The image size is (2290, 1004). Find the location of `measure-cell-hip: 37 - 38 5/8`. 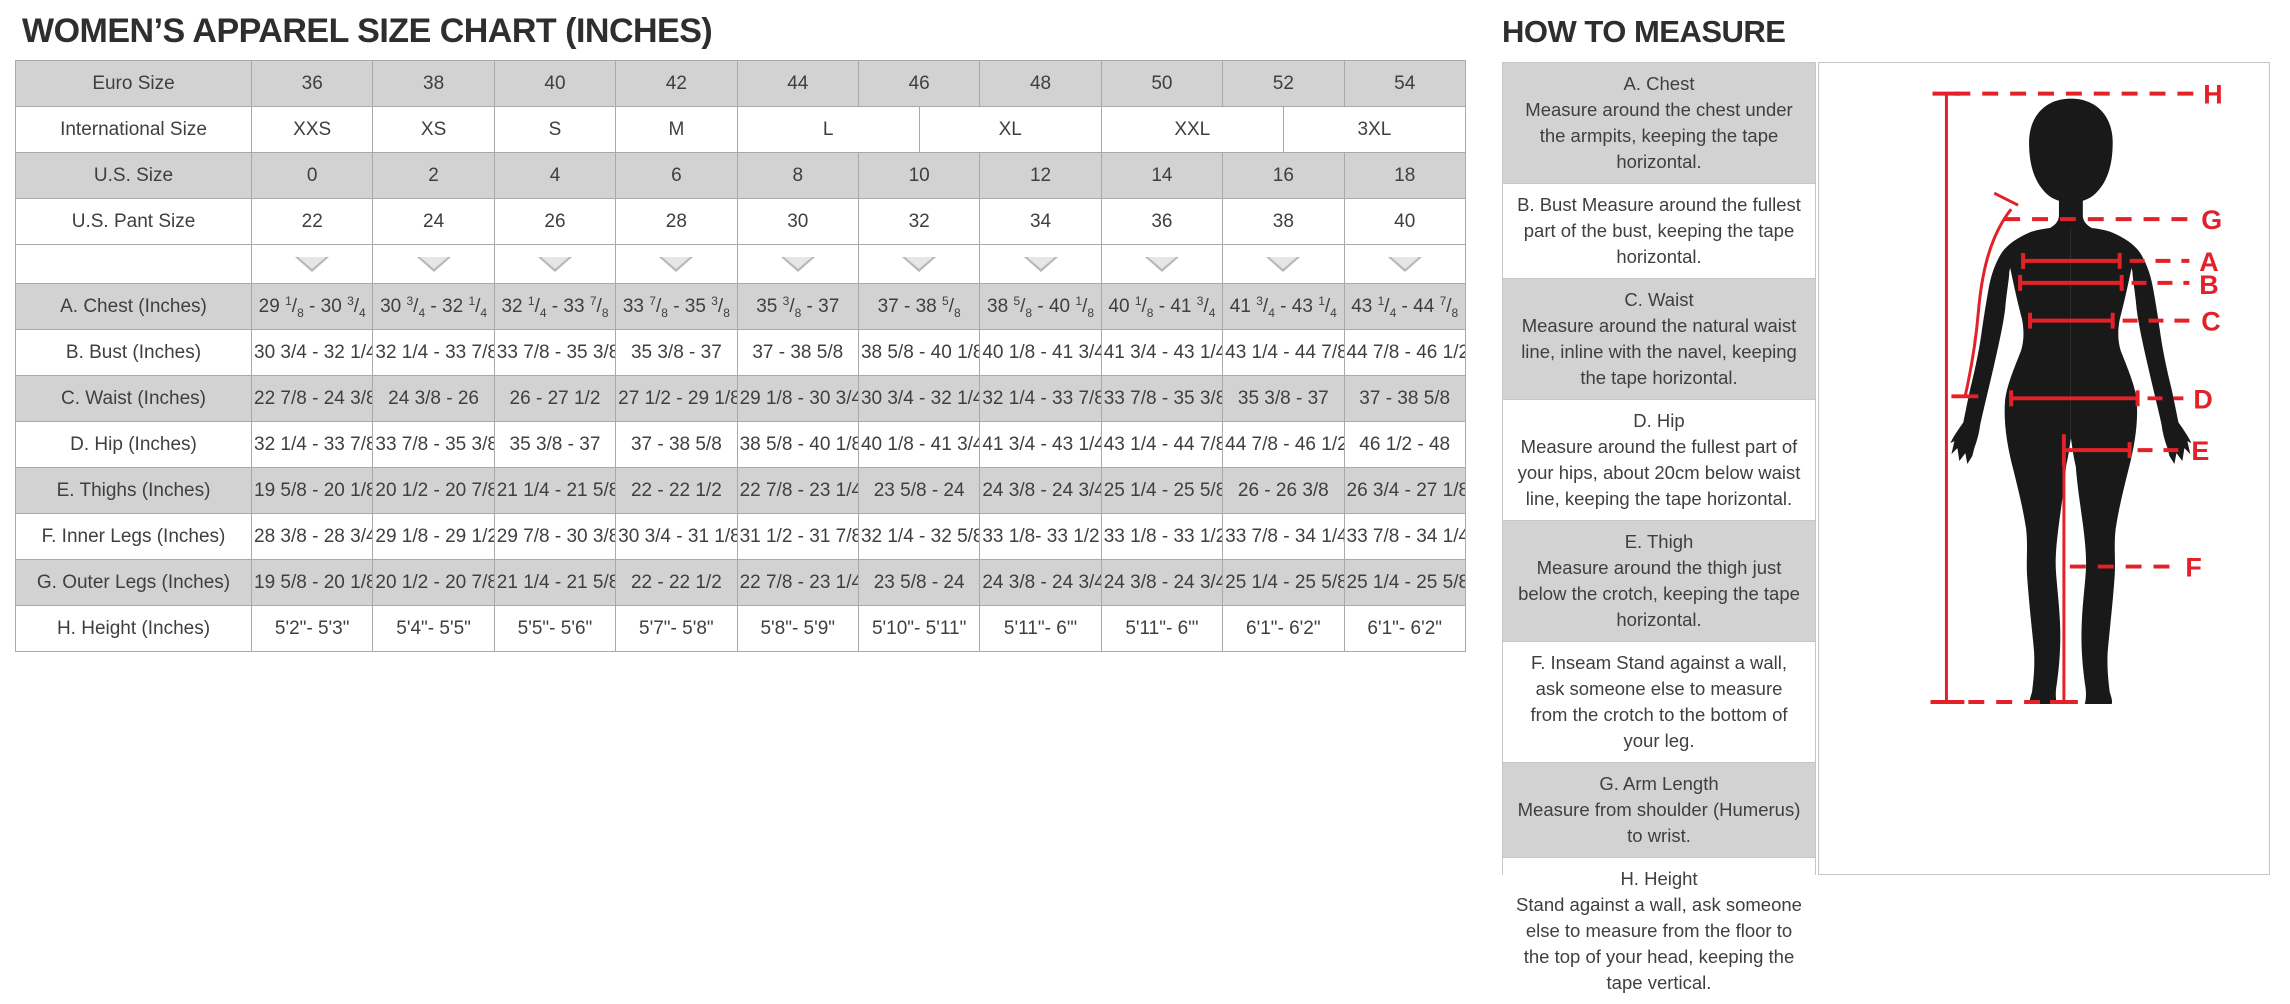

measure-cell-hip: 37 - 38 5/8 is located at coordinates (676, 444).